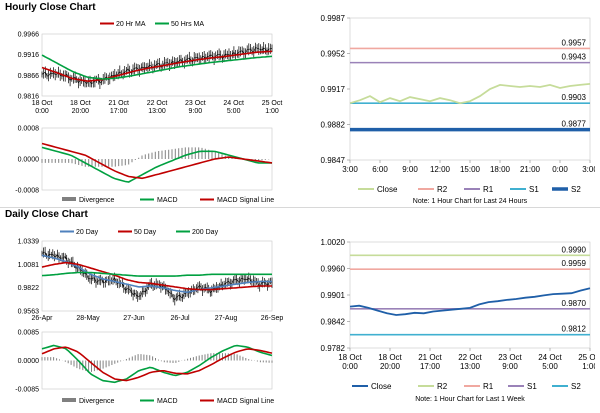  What do you see at coordinates (272, 318) in the screenshot?
I see `daily-price-xtick-label: 26-Sep` at bounding box center [272, 318].